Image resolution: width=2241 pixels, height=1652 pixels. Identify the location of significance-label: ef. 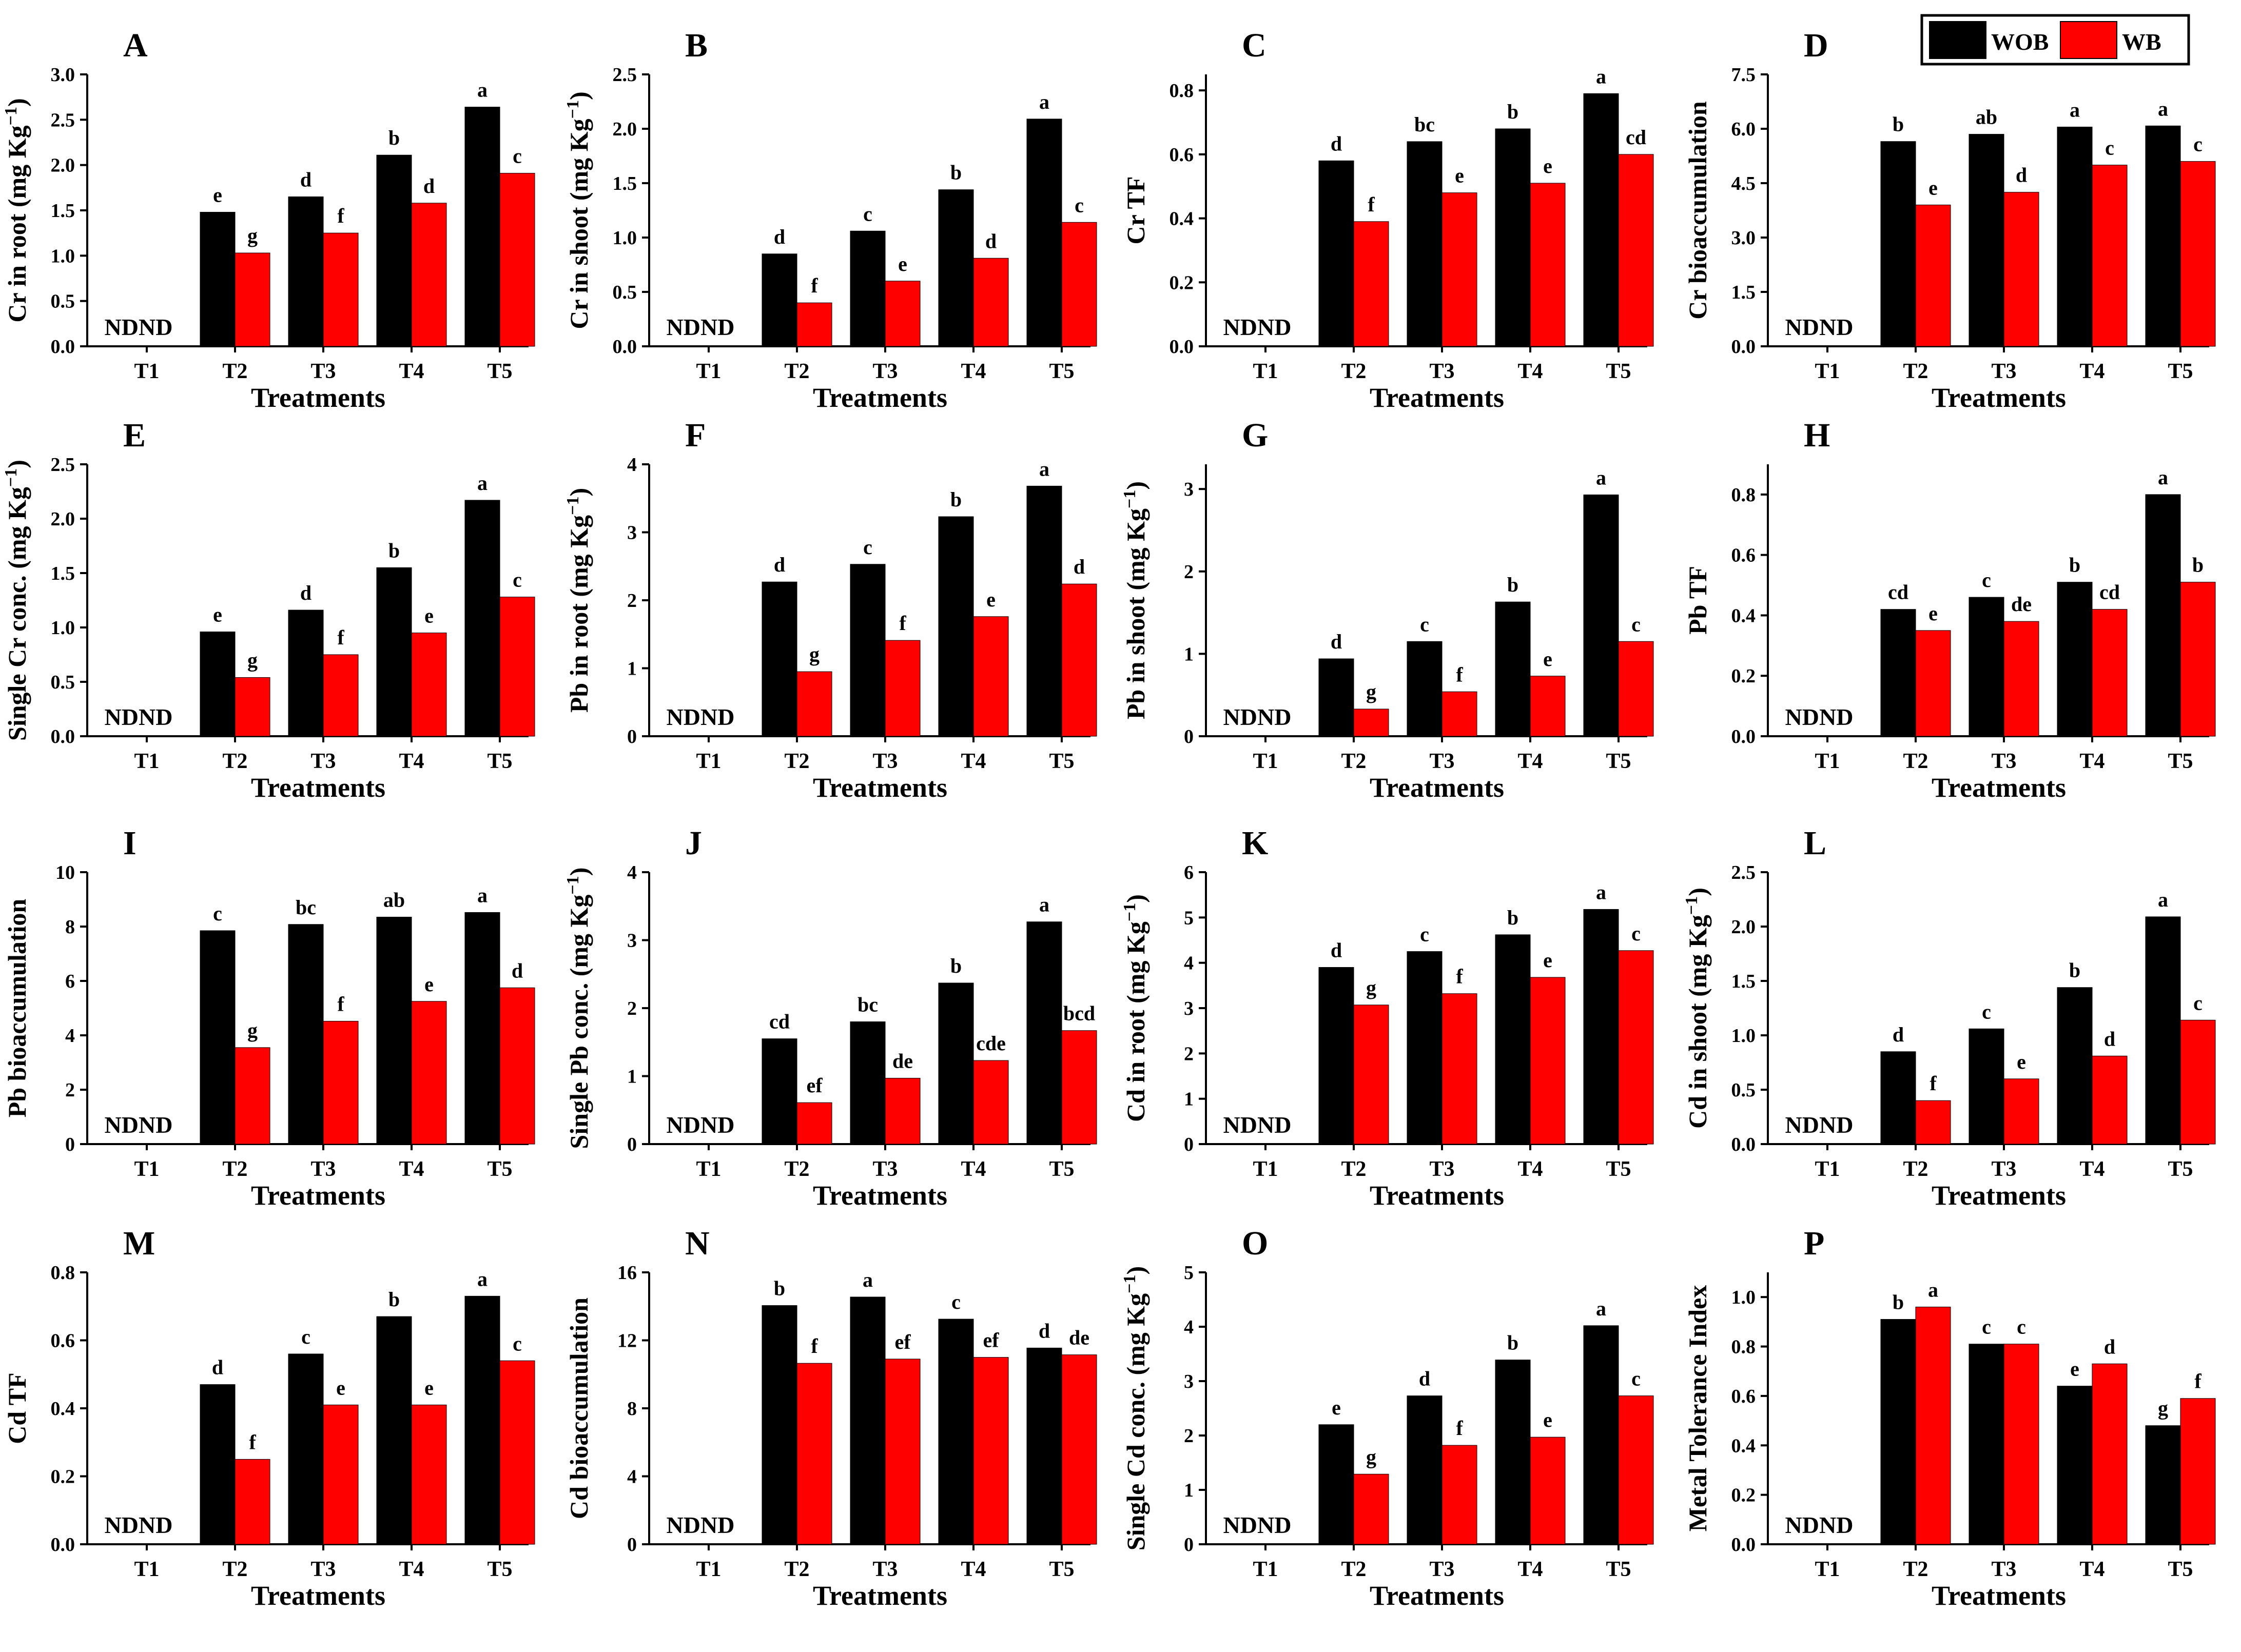
(902, 1342).